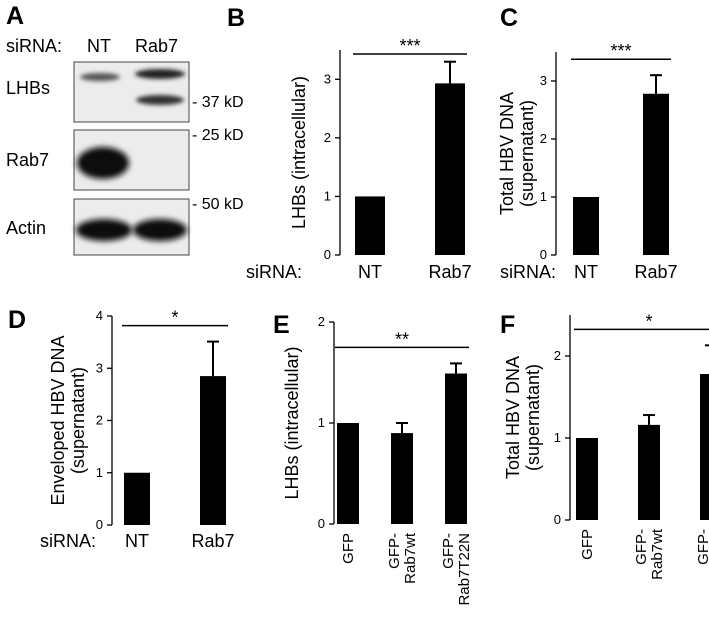 The width and height of the screenshot is (709, 621). What do you see at coordinates (507, 325) in the screenshot?
I see `panel-letter-f: F` at bounding box center [507, 325].